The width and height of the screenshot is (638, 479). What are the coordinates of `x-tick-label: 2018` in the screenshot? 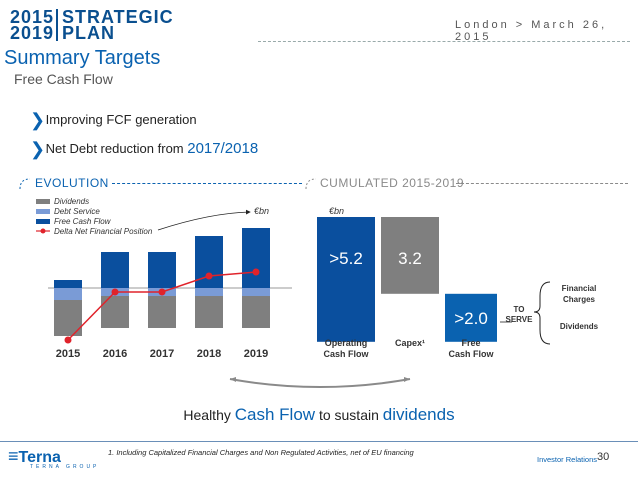 It's located at (209, 354).